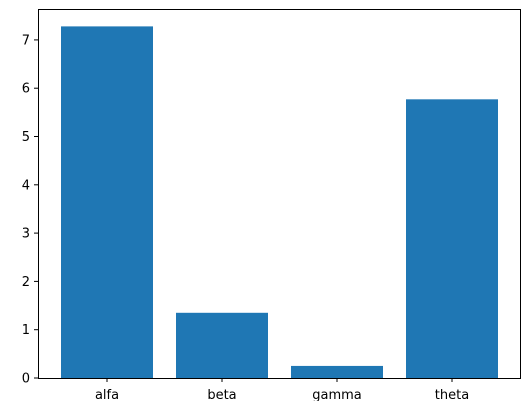 The width and height of the screenshot is (527, 401). I want to click on bar-gamma, so click(337, 371).